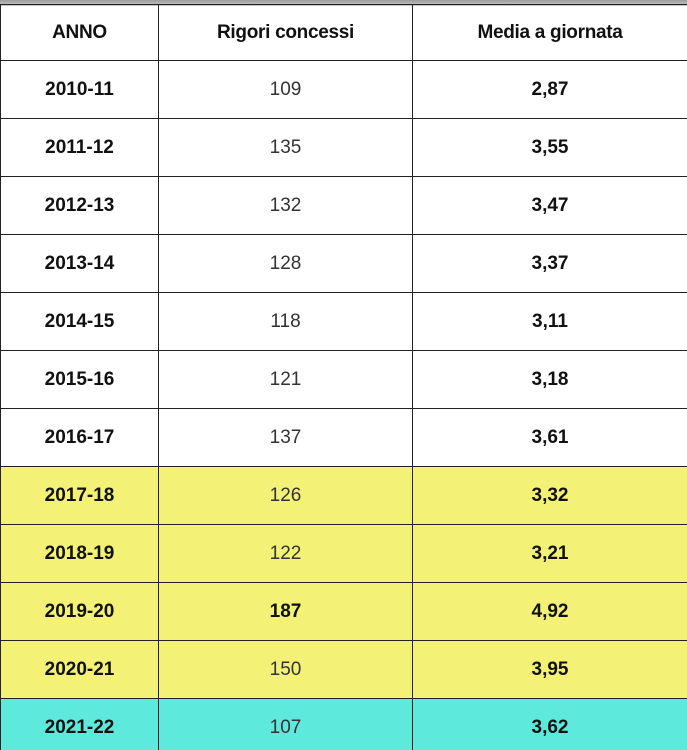 Image resolution: width=687 pixels, height=750 pixels. Describe the element at coordinates (285, 611) in the screenshot. I see `cell-rigori-concessi: 187` at that location.